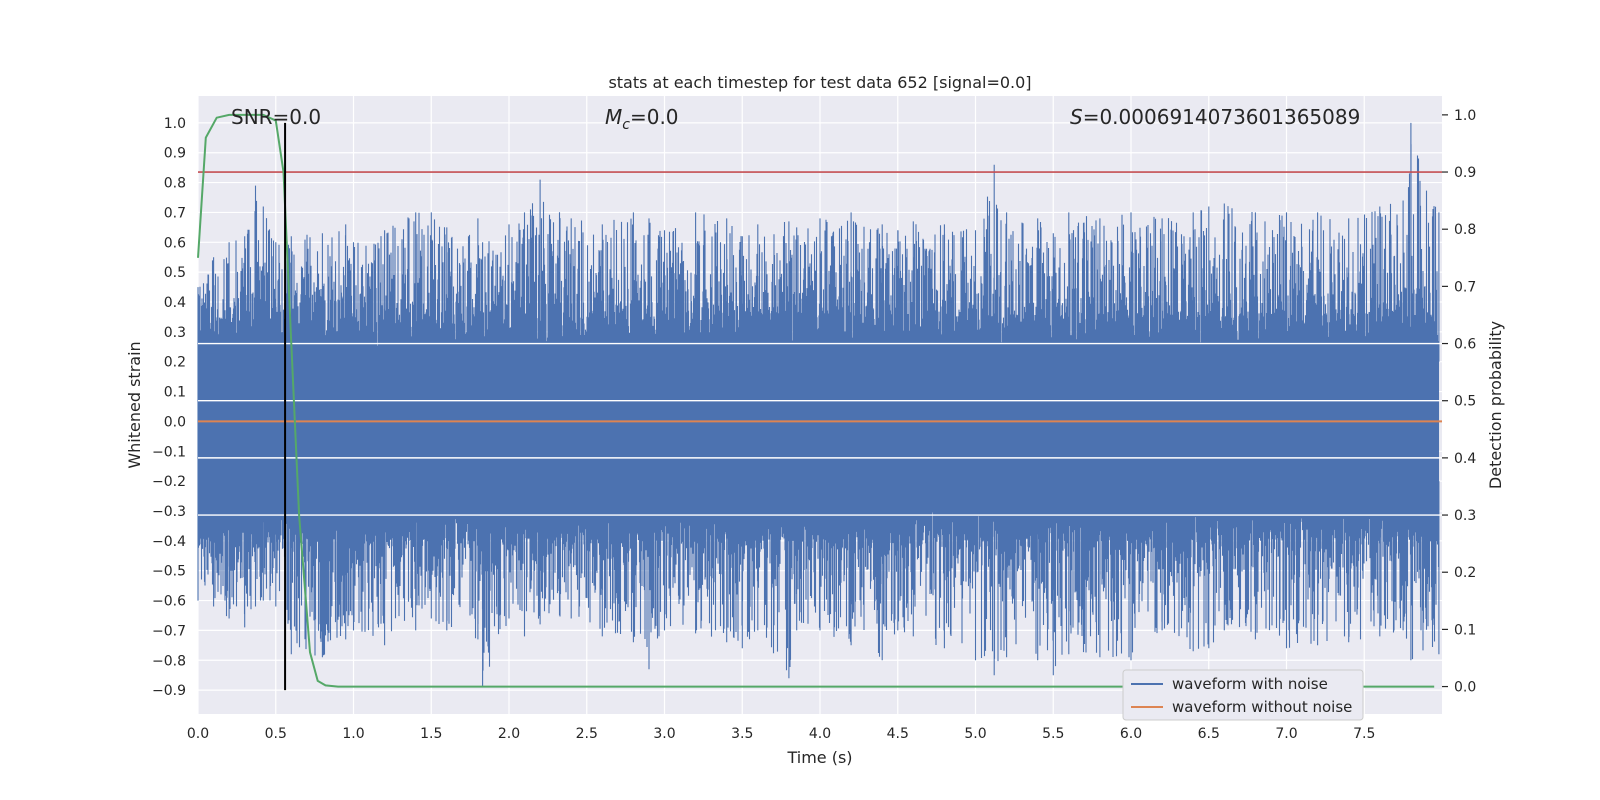 Image resolution: width=1600 pixels, height=800 pixels. Describe the element at coordinates (1262, 707) in the screenshot. I see `legend-label-clean: waveform without noise` at that location.